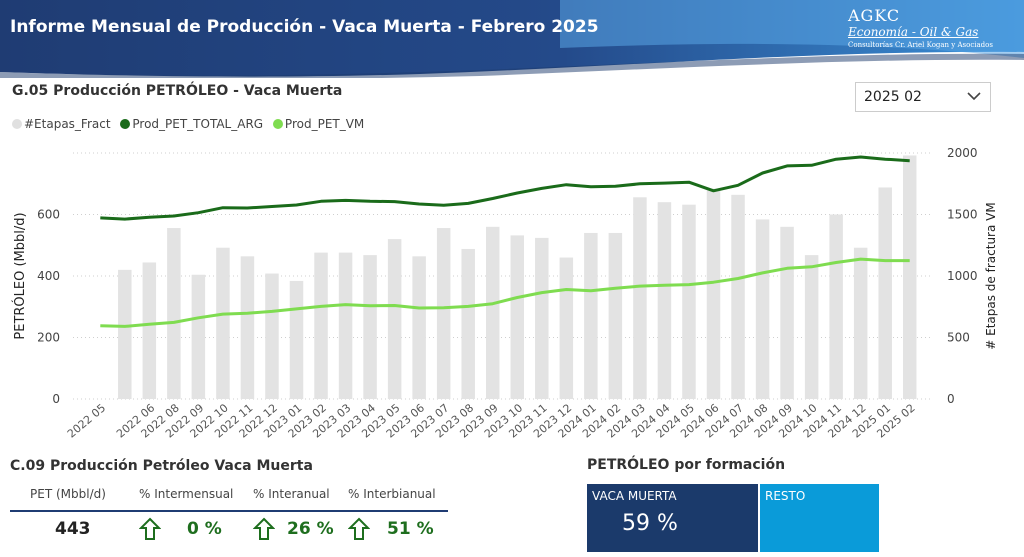 Image resolution: width=1024 pixels, height=557 pixels. I want to click on brand-subtitle: Economía - Oil & Gas, so click(913, 32).